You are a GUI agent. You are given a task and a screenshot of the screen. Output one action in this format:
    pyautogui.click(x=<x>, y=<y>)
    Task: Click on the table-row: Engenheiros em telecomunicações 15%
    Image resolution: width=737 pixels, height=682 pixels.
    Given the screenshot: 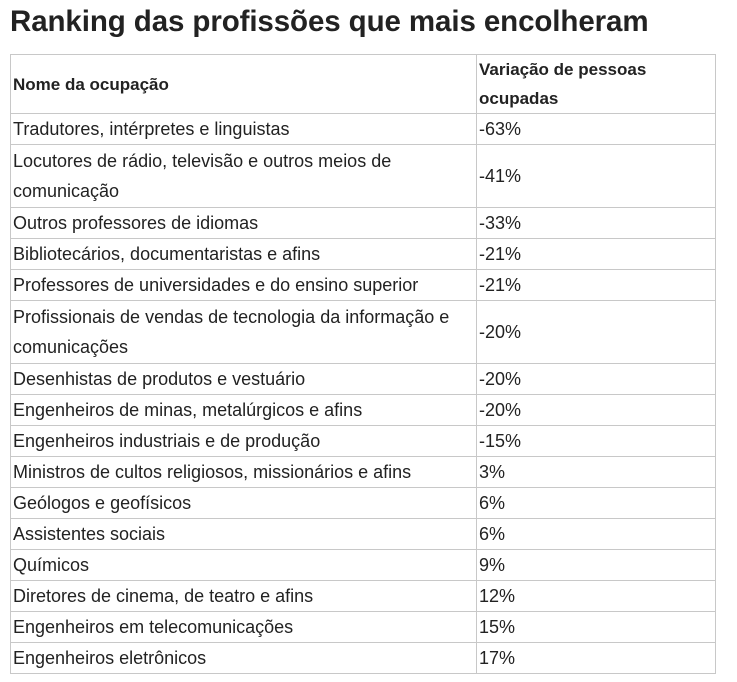 What is the action you would take?
    pyautogui.click(x=363, y=627)
    